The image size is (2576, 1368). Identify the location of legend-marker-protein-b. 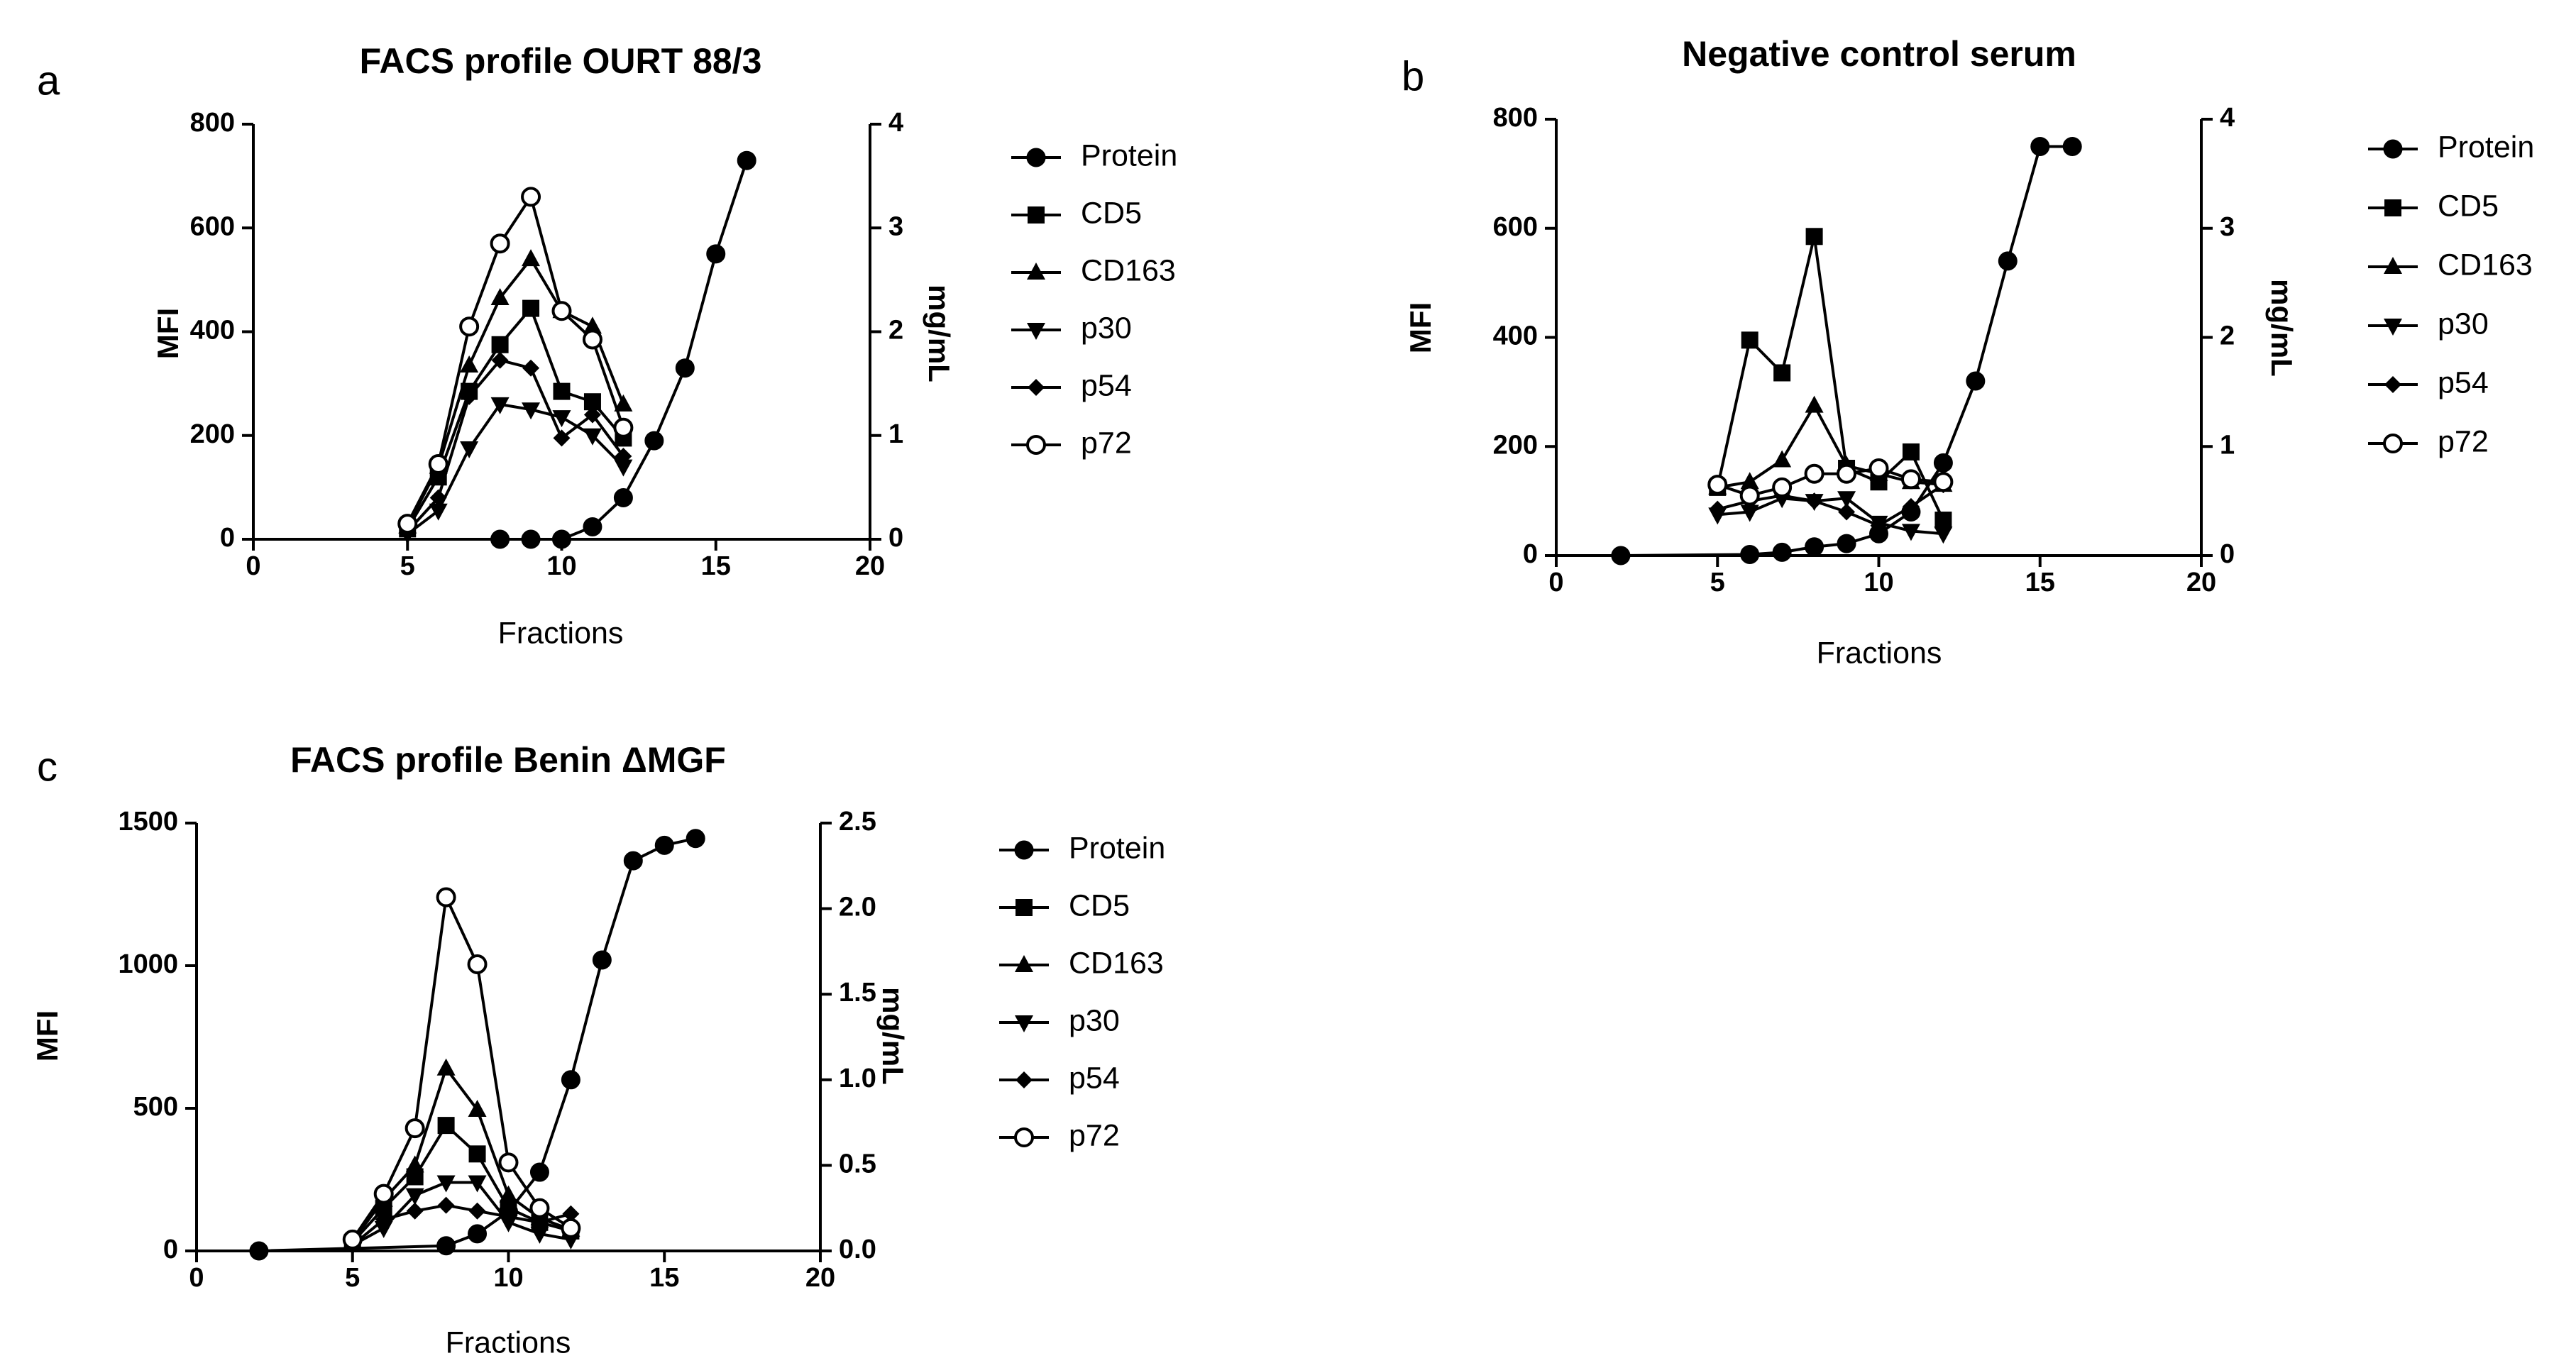
(2393, 149).